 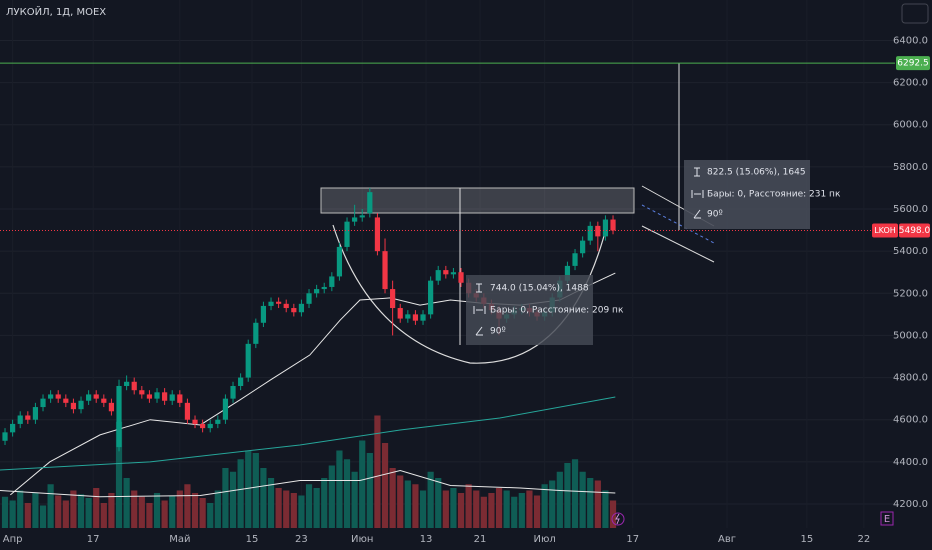 I want to click on measure-text: 744.0 (15.04%), 1488, so click(x=539, y=289).